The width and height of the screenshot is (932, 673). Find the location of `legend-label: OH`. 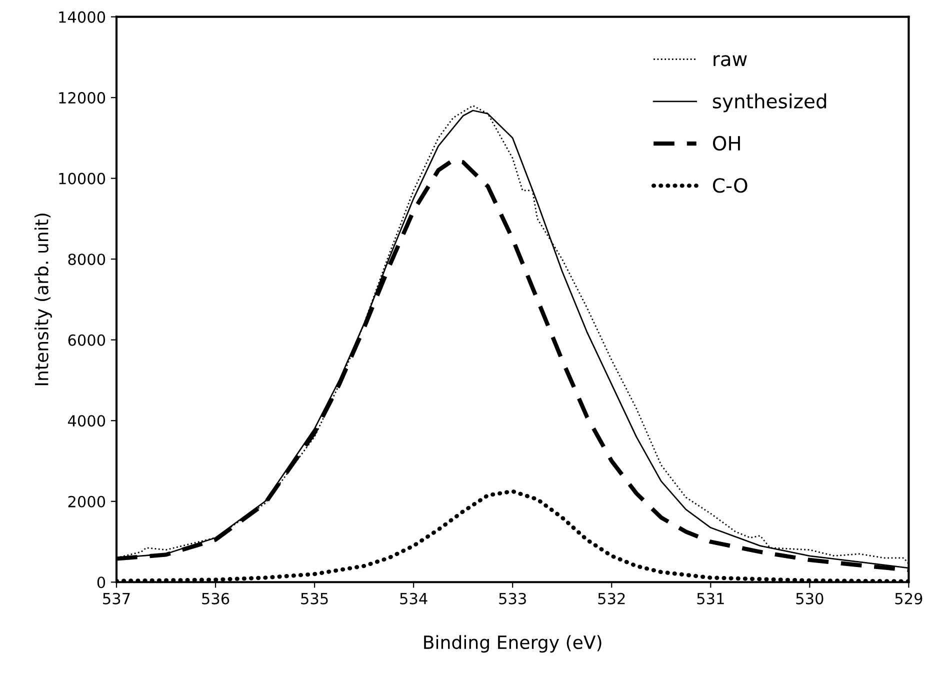

legend-label: OH is located at coordinates (726, 143).